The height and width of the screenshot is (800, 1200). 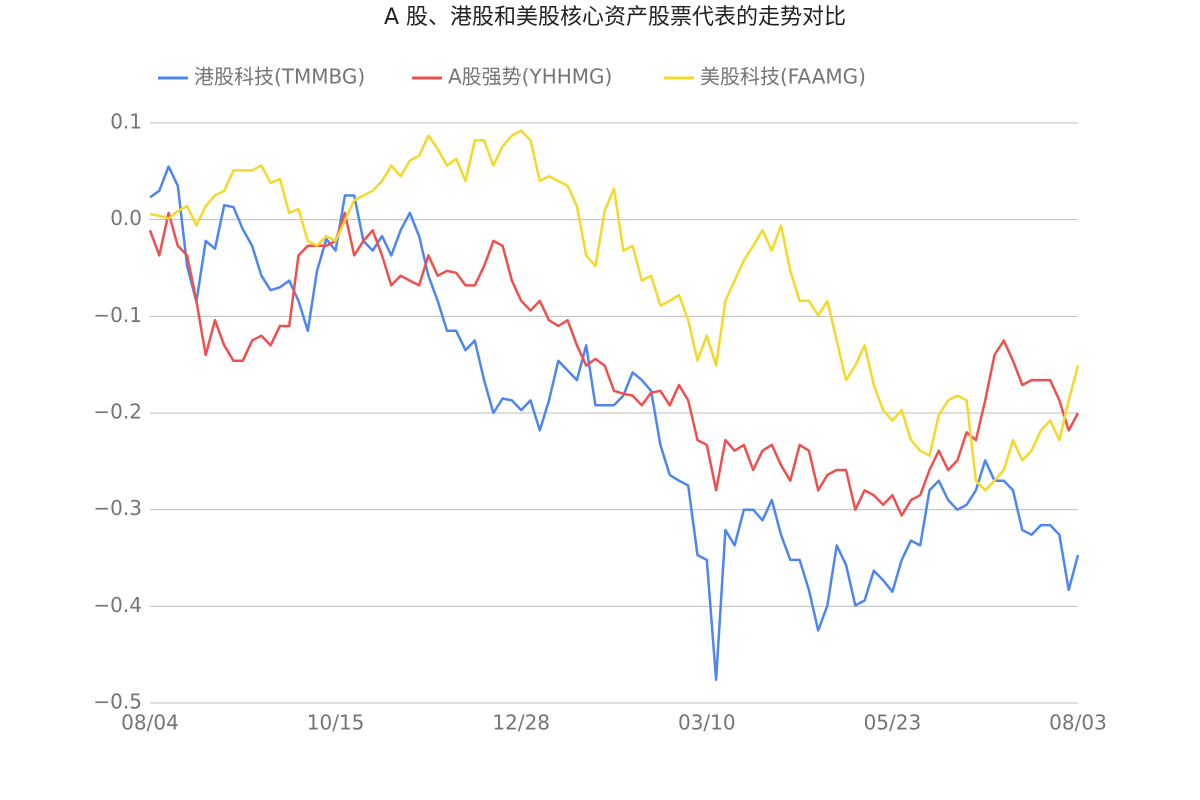 I want to click on chart-title: A 股、港股和美股核心资产股票代表的走势对比, so click(x=615, y=17).